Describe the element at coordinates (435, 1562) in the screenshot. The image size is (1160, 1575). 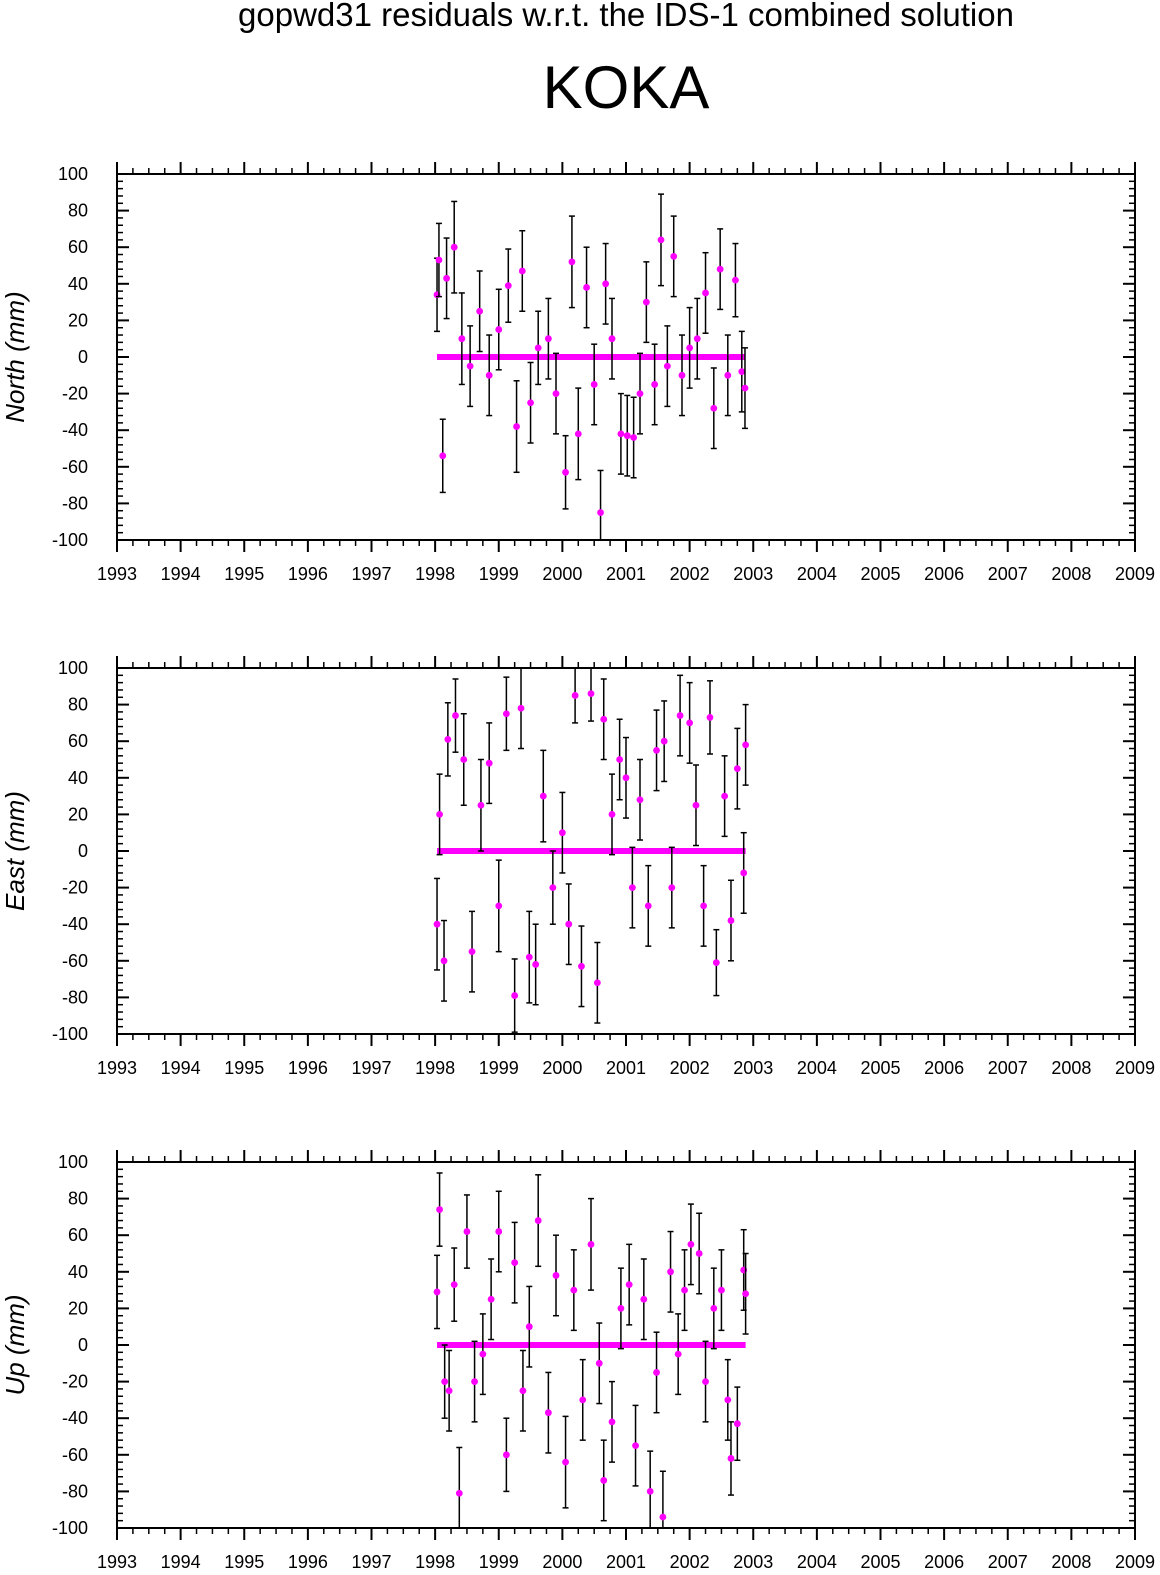
I see `x-tick-label: 1998` at that location.